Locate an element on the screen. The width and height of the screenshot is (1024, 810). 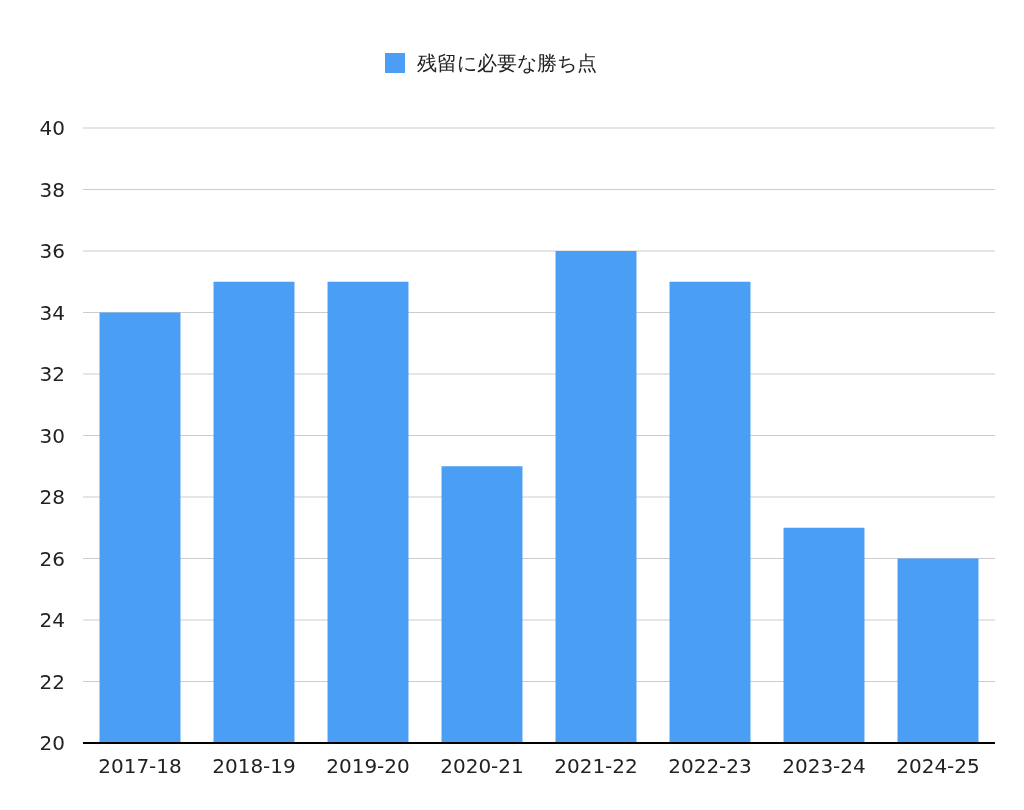
y-tick-label: 34 is located at coordinates (52, 312).